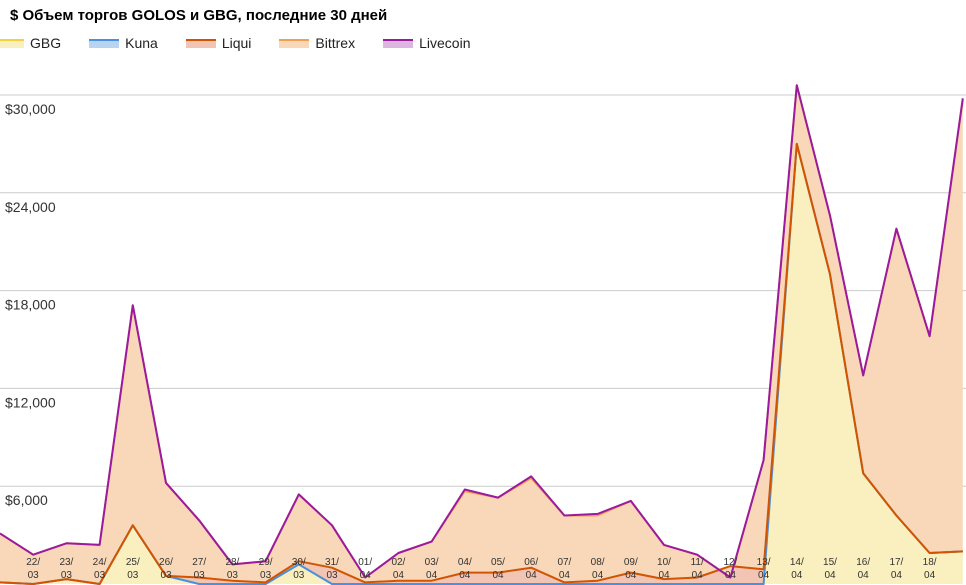  I want to click on x-tick-label: 23/, so click(66, 562).